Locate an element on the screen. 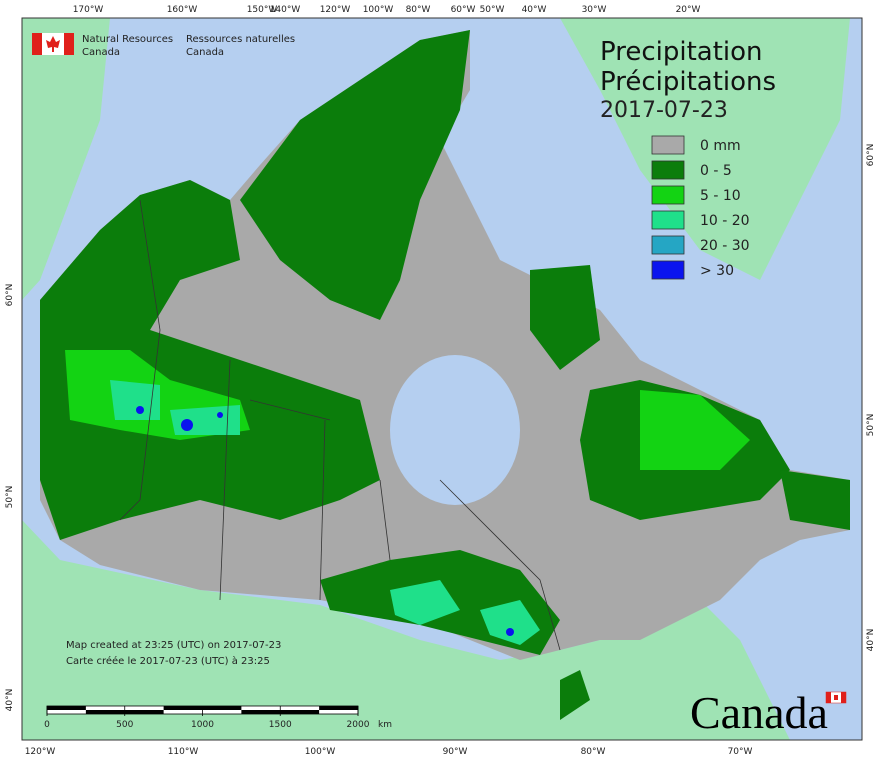 Image resolution: width=880 pixels, height=764 pixels. legend-label: 5 - 10 is located at coordinates (720, 196).